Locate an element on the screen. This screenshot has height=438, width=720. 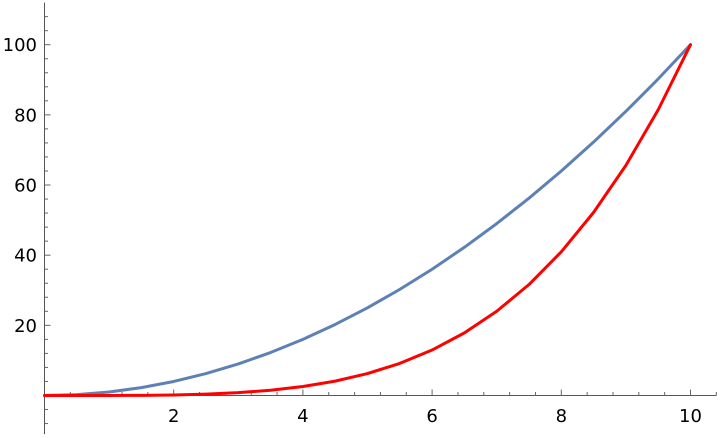
x-tick-label: 4 is located at coordinates (302, 416).